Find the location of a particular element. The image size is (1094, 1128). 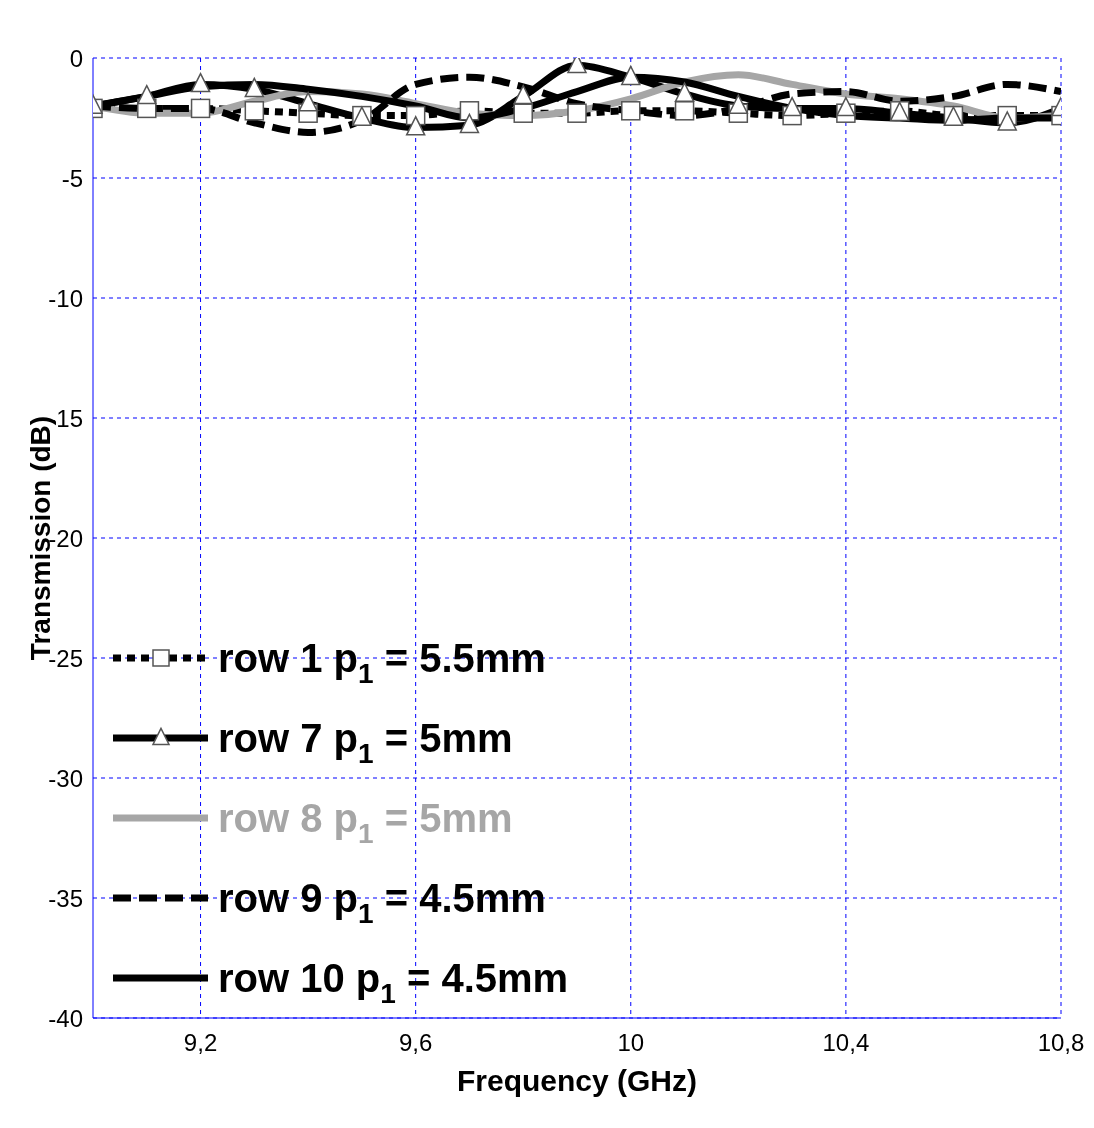

y-tick-label: 0 is located at coordinates (76, 58).